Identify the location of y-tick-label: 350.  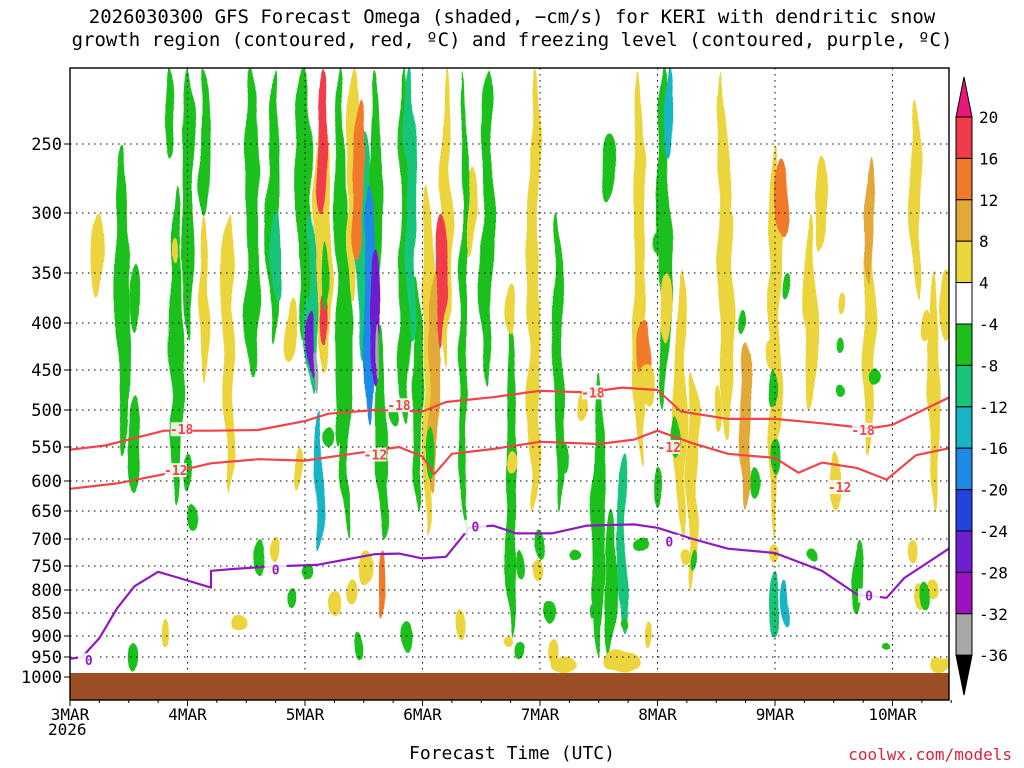
(46, 274).